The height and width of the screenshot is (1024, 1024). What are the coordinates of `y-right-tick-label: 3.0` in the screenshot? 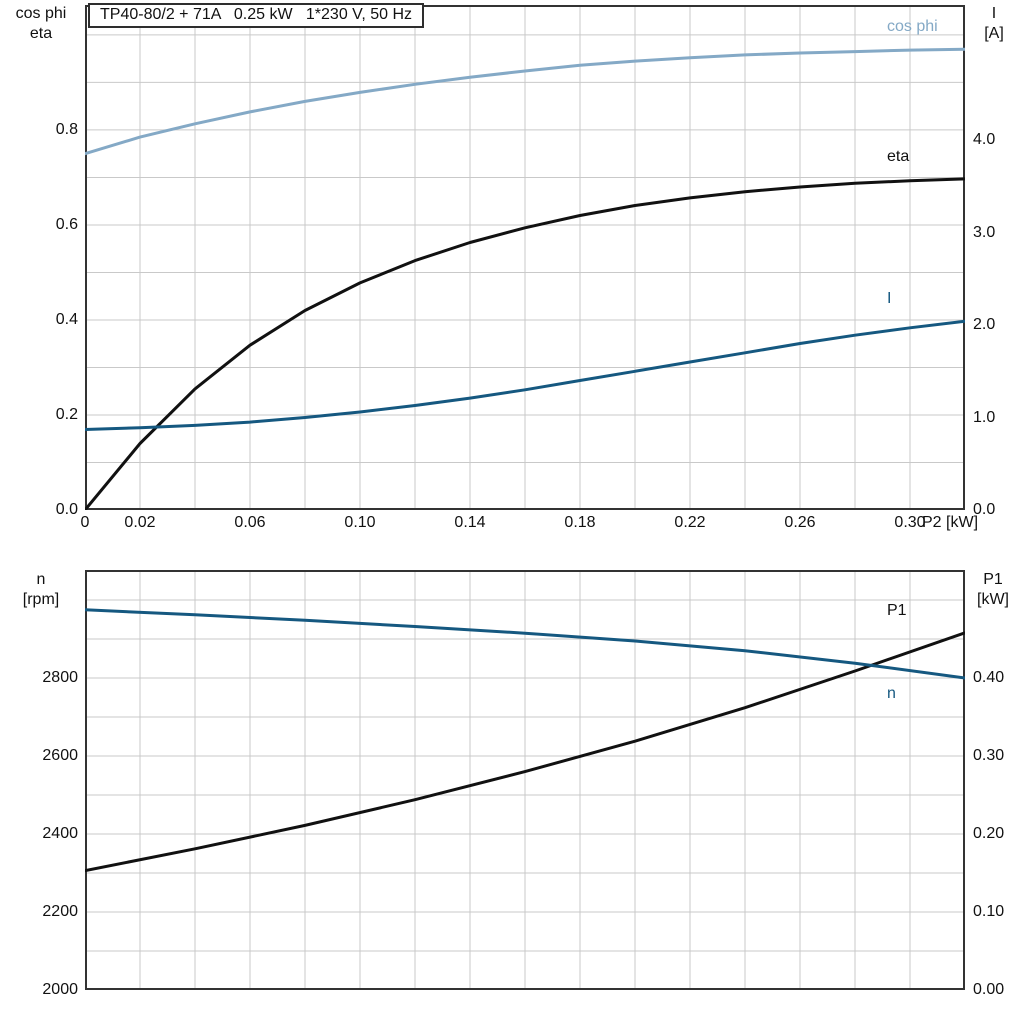 It's located at (984, 232).